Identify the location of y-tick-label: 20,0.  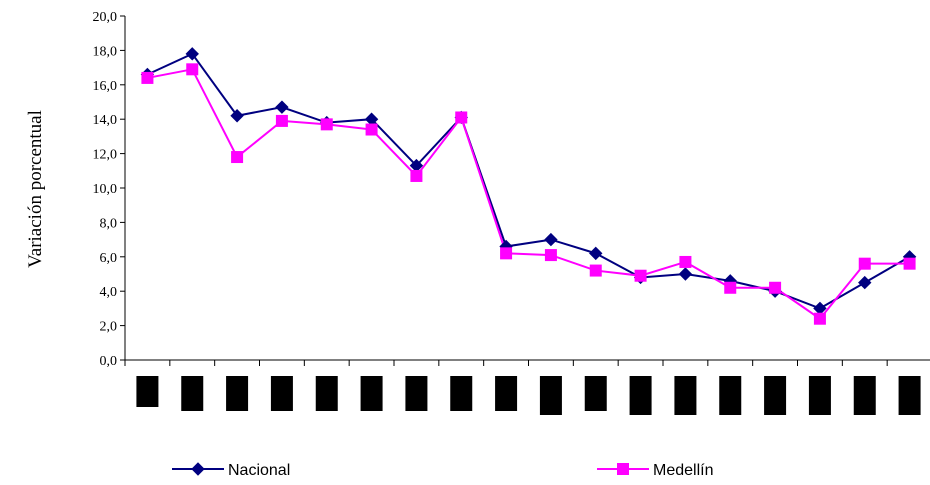
(105, 17).